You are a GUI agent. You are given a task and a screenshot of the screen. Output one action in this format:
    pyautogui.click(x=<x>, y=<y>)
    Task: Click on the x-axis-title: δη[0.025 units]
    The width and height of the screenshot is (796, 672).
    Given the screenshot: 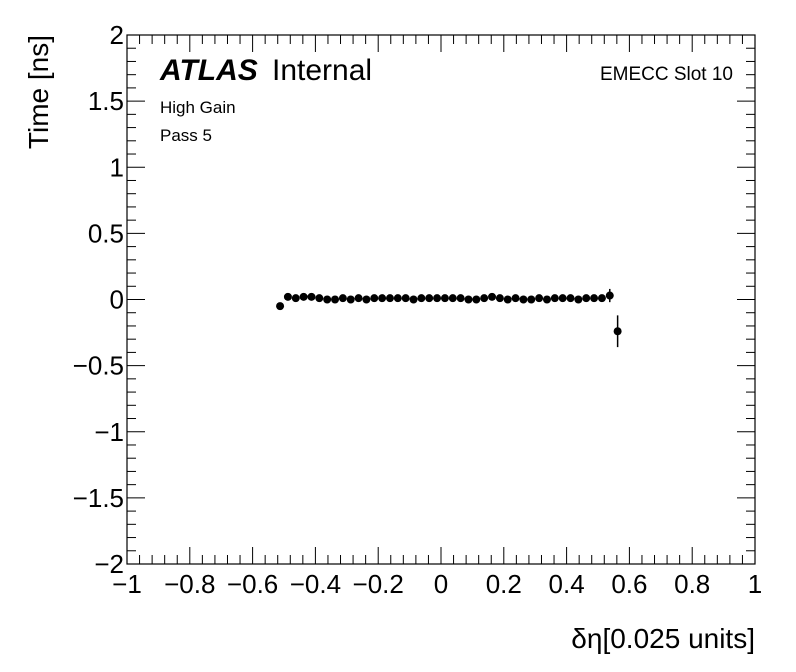 What is the action you would take?
    pyautogui.click(x=663, y=638)
    